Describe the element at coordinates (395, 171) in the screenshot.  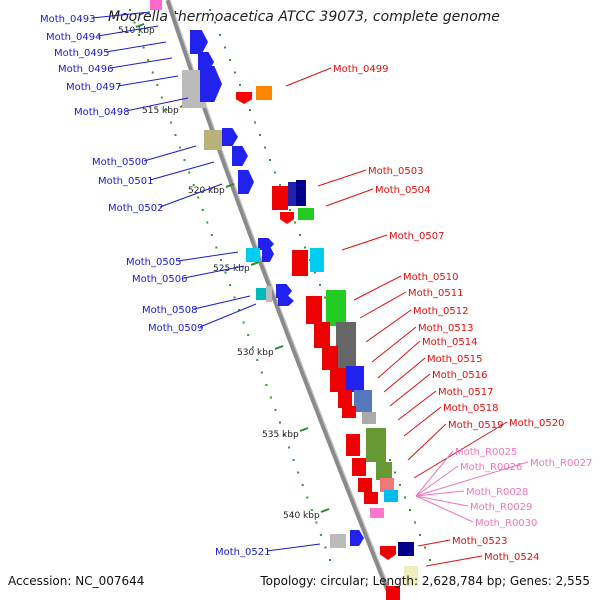
I see `forward-gene-label: Moth_0503` at that location.